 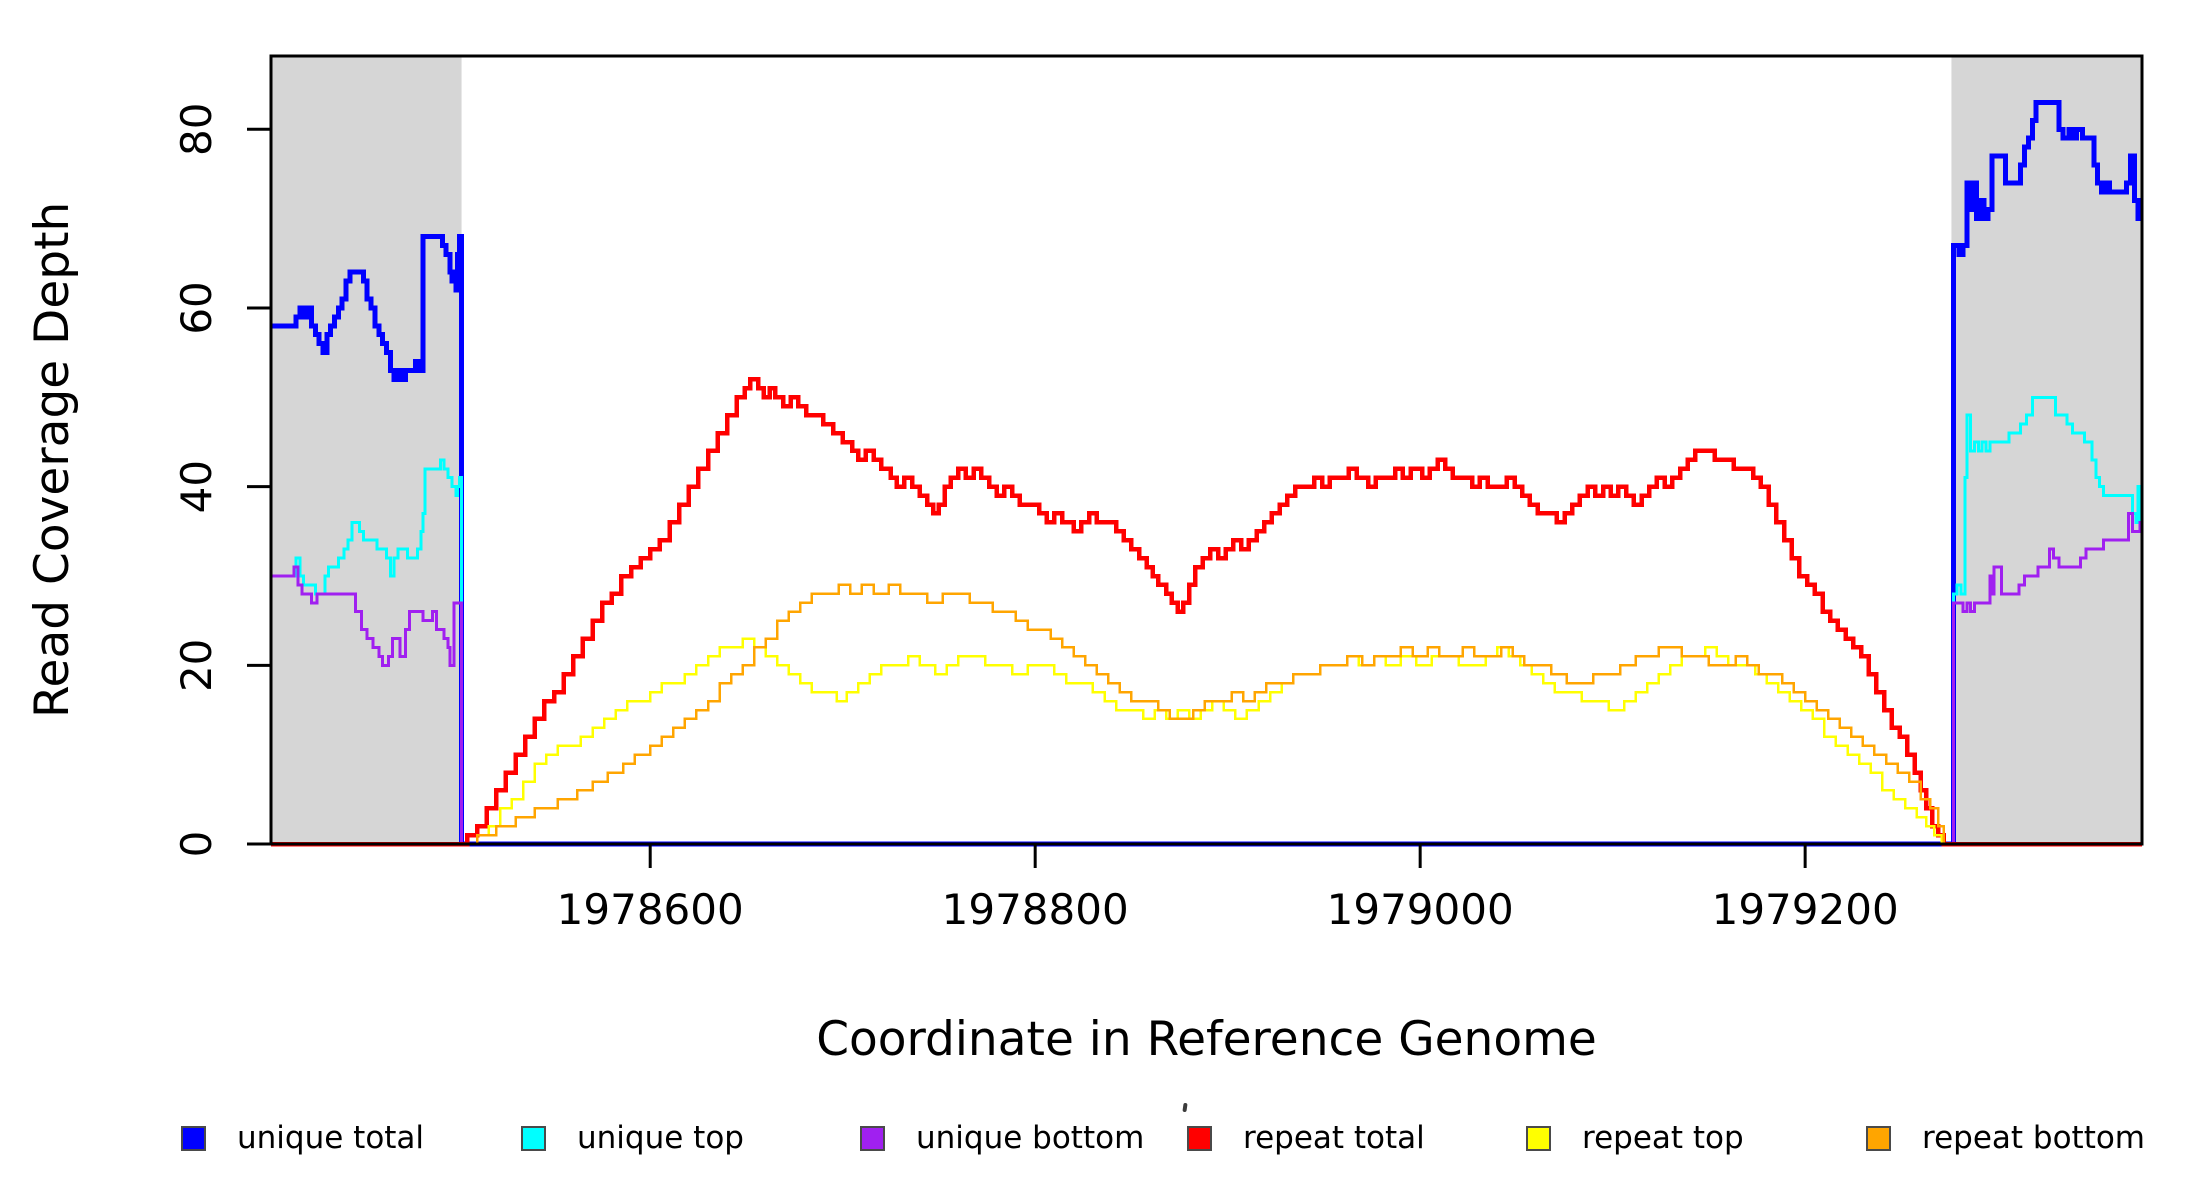 I want to click on legend-label: repeat bottom, so click(x=2034, y=1138).